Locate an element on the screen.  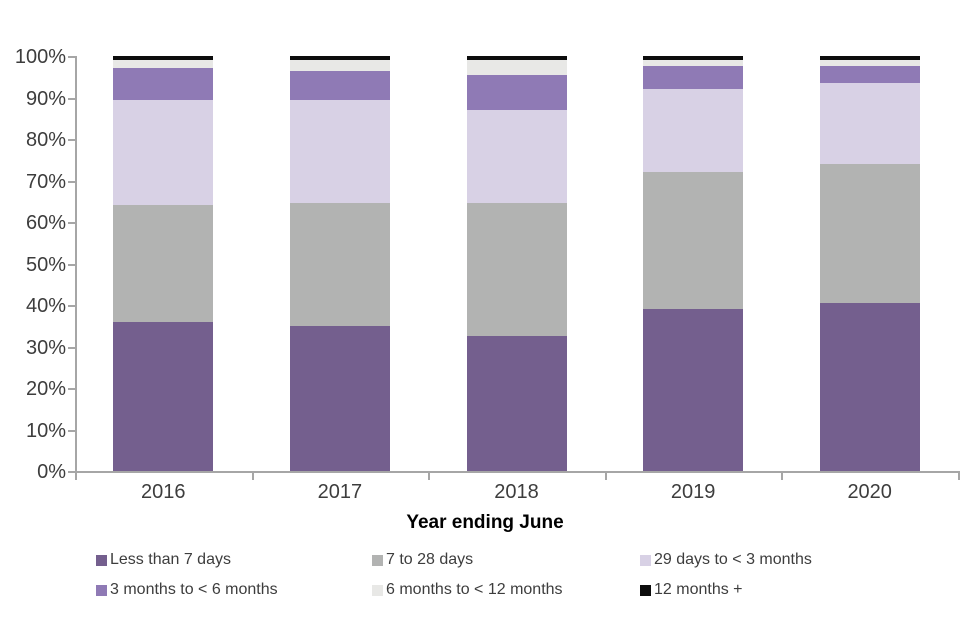
y-tick-label: 0% is located at coordinates (51, 472).